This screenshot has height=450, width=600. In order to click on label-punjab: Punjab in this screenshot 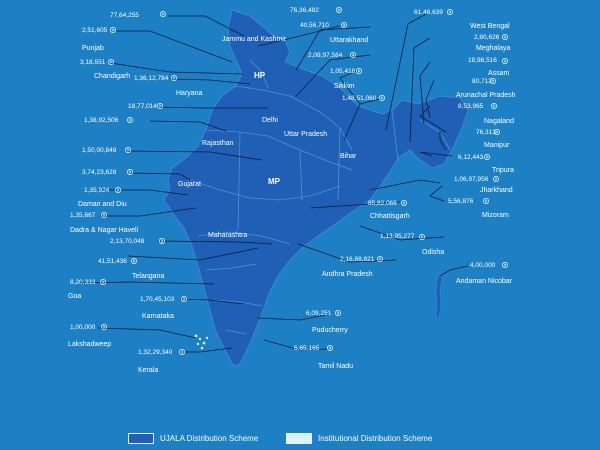, I will do `click(93, 48)`.